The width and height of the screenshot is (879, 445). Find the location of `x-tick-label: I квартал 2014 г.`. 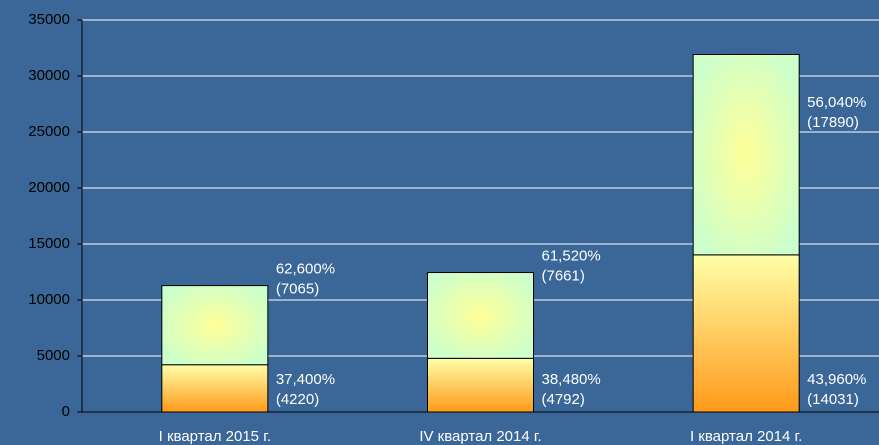

x-tick-label: I квартал 2014 г. is located at coordinates (746, 436).